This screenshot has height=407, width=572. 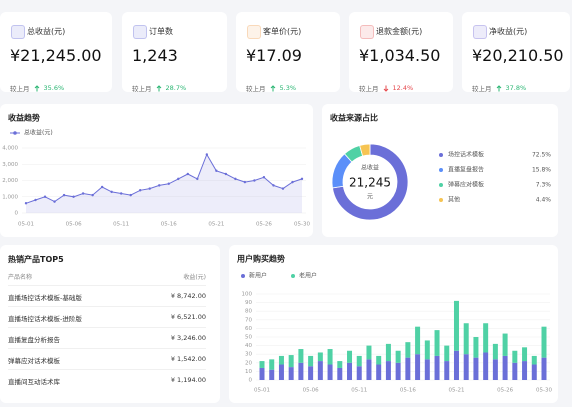 What do you see at coordinates (26, 225) in the screenshot?
I see `x-tick-label: 05-01` at bounding box center [26, 225].